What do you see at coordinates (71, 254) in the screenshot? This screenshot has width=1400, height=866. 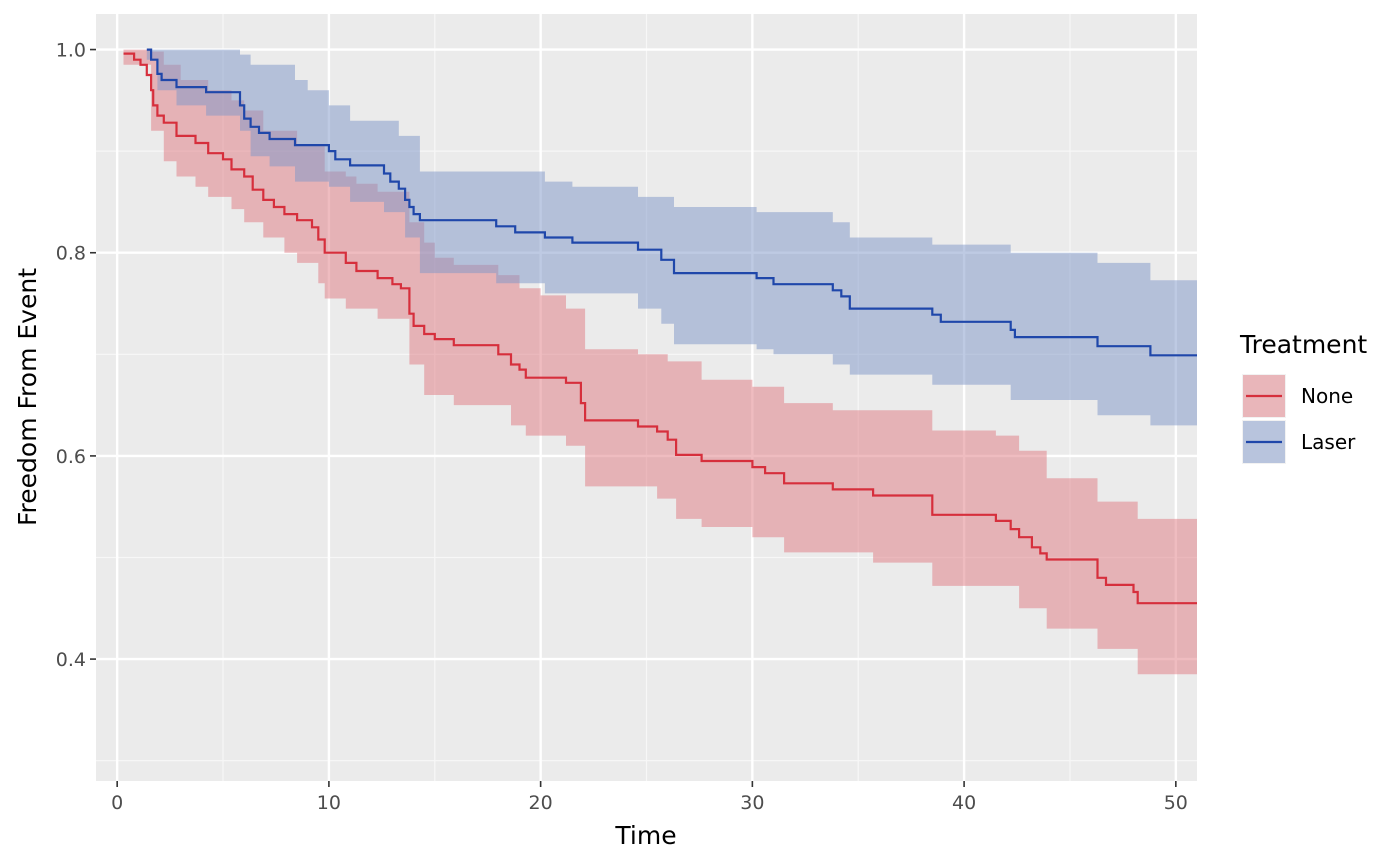 I see `y-tick-label: 0.8` at bounding box center [71, 254].